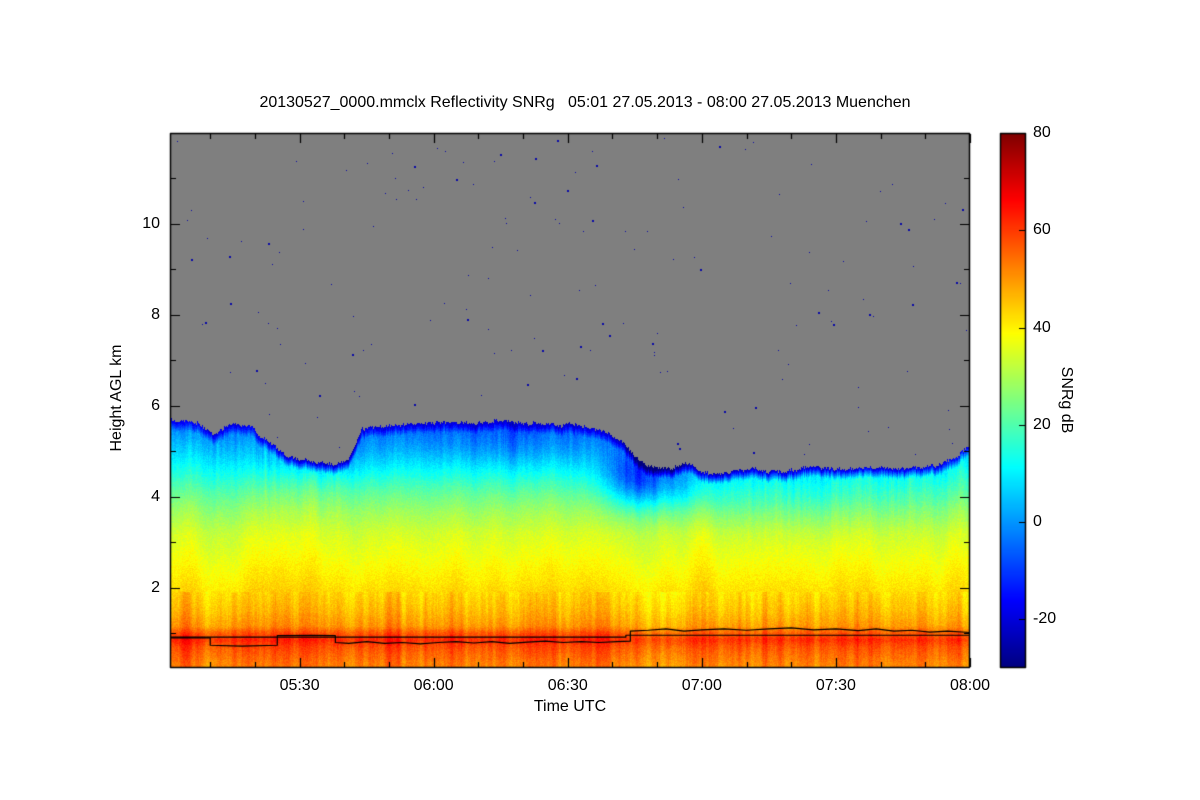  I want to click on x-axis-title: Time UTC, so click(570, 706).